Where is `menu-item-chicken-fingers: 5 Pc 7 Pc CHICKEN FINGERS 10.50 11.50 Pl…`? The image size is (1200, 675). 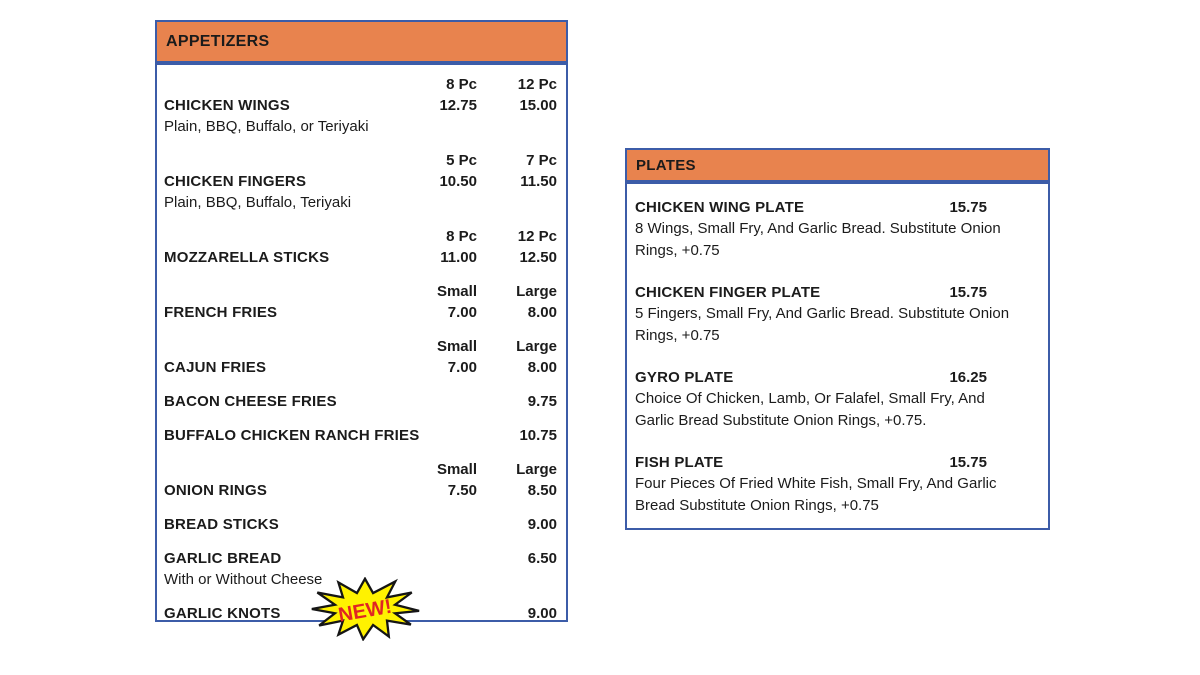
menu-item-chicken-fingers: 5 Pc 7 Pc CHICKEN FINGERS 10.50 11.50 Pl… is located at coordinates (360, 181).